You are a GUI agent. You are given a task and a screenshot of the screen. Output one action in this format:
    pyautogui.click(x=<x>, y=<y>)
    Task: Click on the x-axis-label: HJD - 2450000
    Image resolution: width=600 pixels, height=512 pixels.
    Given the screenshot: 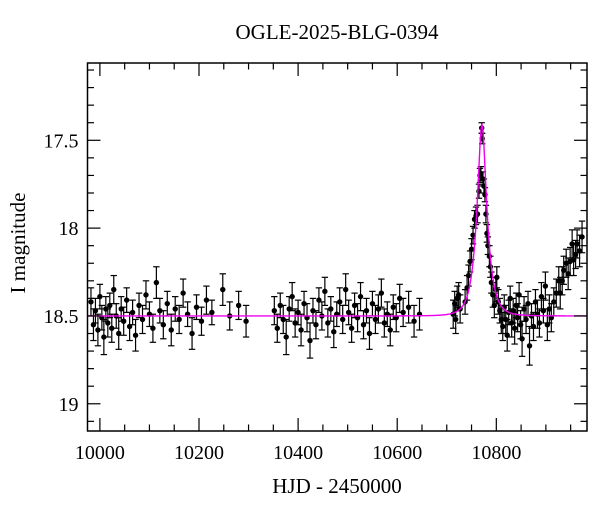 What is the action you would take?
    pyautogui.click(x=337, y=486)
    